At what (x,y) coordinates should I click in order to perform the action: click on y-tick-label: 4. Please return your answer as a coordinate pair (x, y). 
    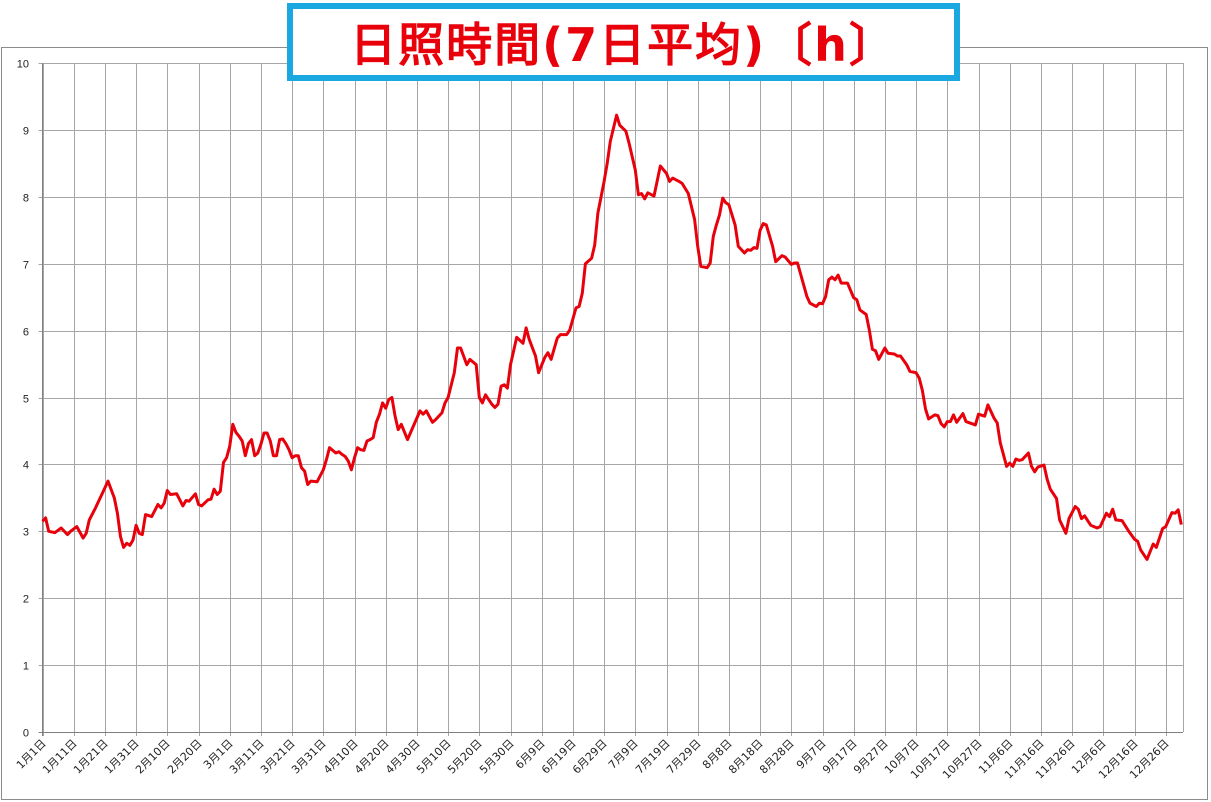
    Looking at the image, I should click on (26, 466).